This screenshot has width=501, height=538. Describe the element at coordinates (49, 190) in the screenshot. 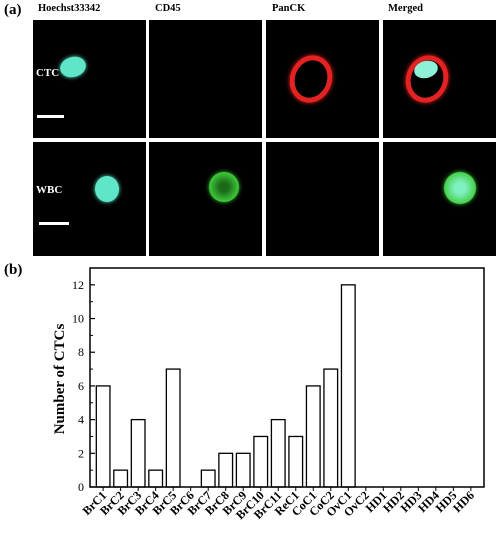

I see `row-label-wbc: WBC` at that location.